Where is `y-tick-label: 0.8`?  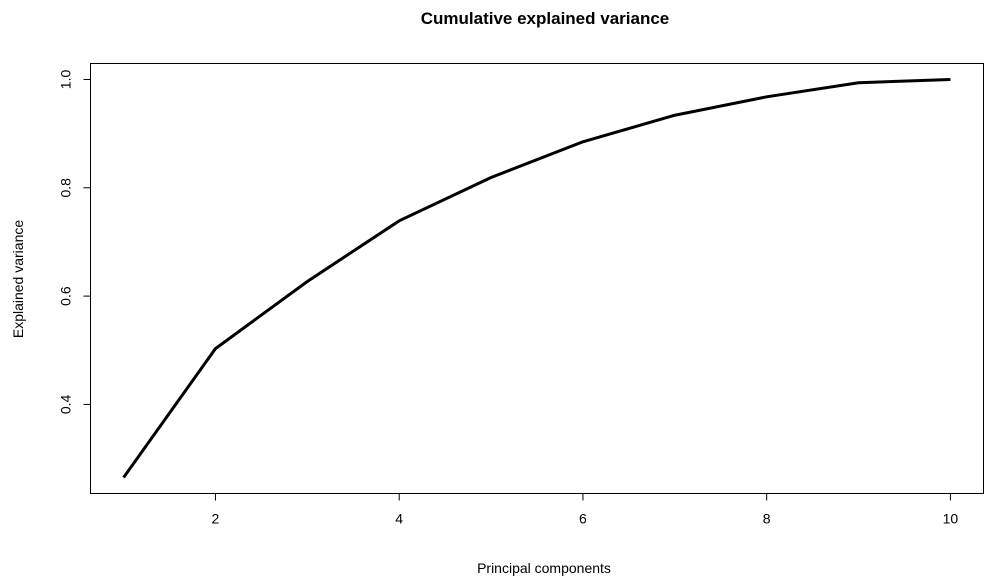 y-tick-label: 0.8 is located at coordinates (66, 188).